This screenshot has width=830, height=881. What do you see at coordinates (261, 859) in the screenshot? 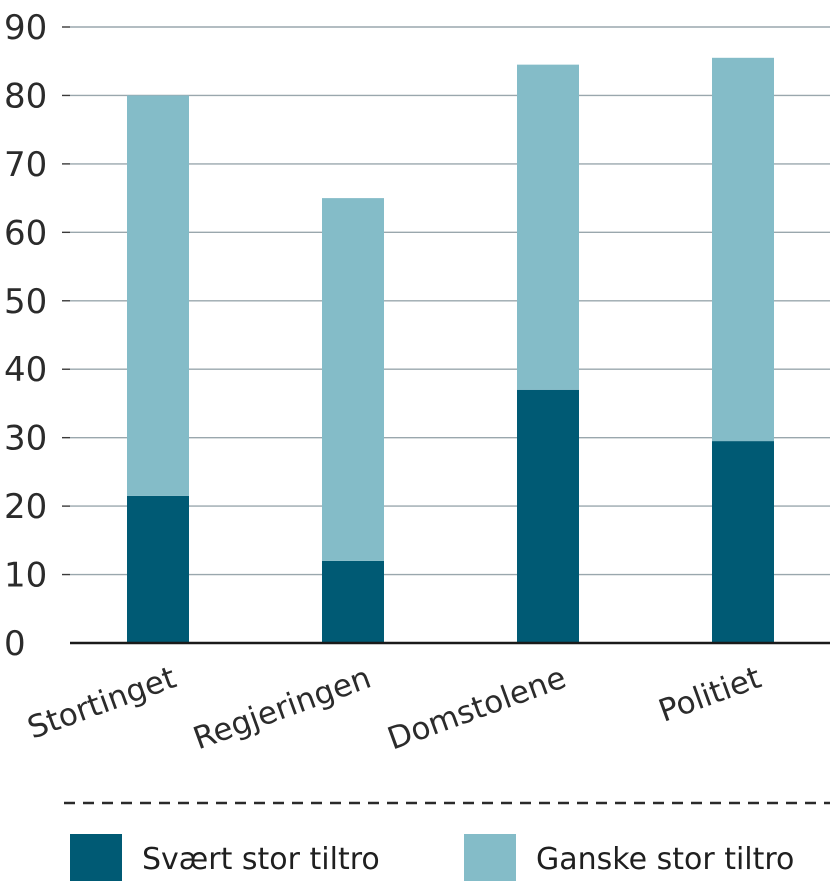
I see `legend-label-series-1: Svært stor tiltro` at bounding box center [261, 859].